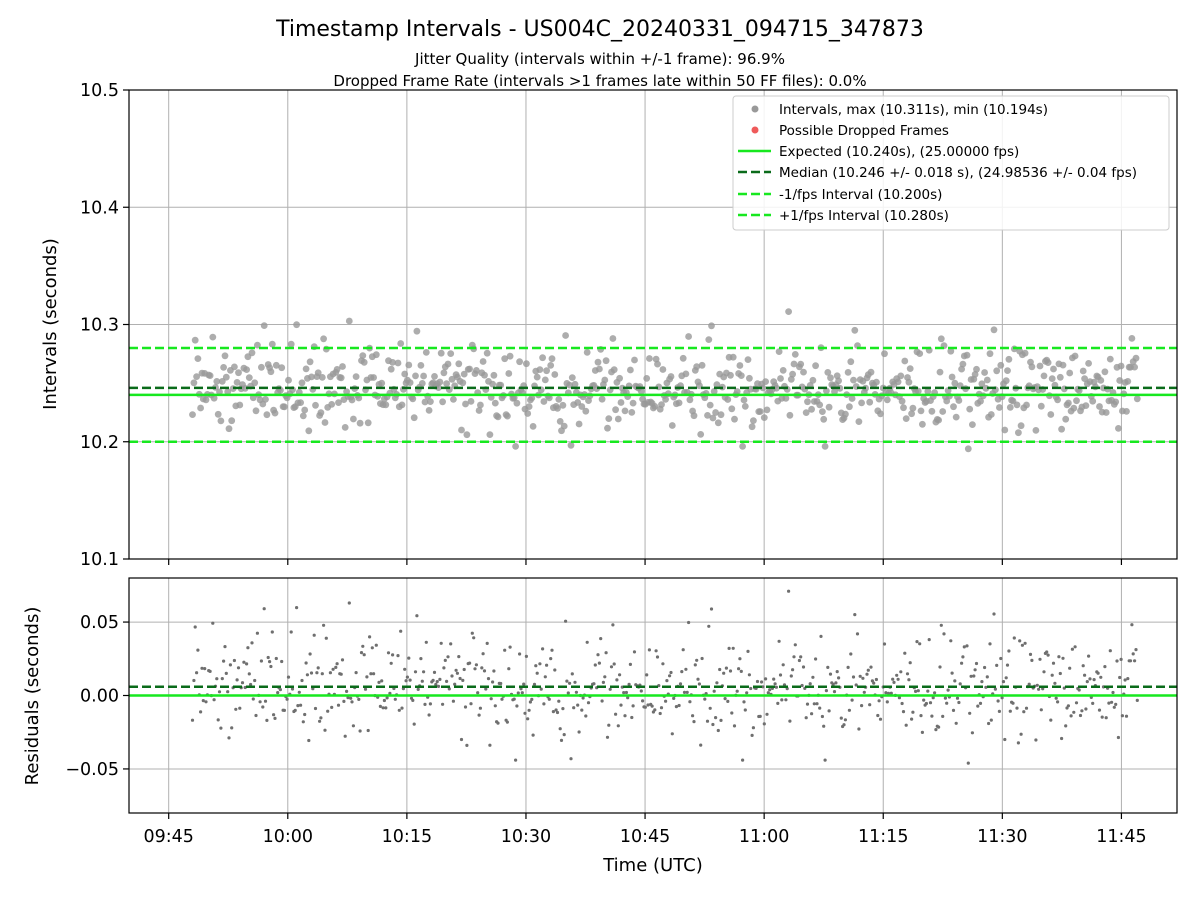 The width and height of the screenshot is (1200, 900). What do you see at coordinates (50, 324) in the screenshot?
I see `intervals-y-axis-label: Intervals (seconds)` at bounding box center [50, 324].